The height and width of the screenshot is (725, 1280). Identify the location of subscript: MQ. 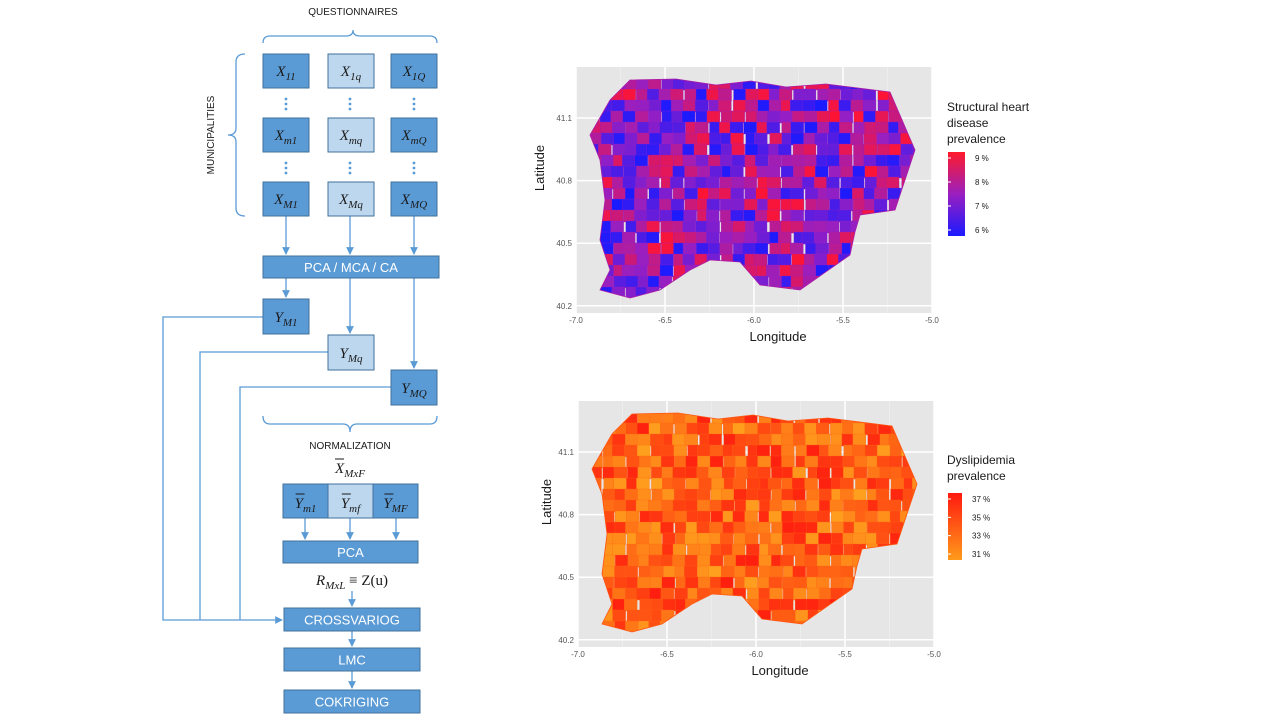
(418, 205).